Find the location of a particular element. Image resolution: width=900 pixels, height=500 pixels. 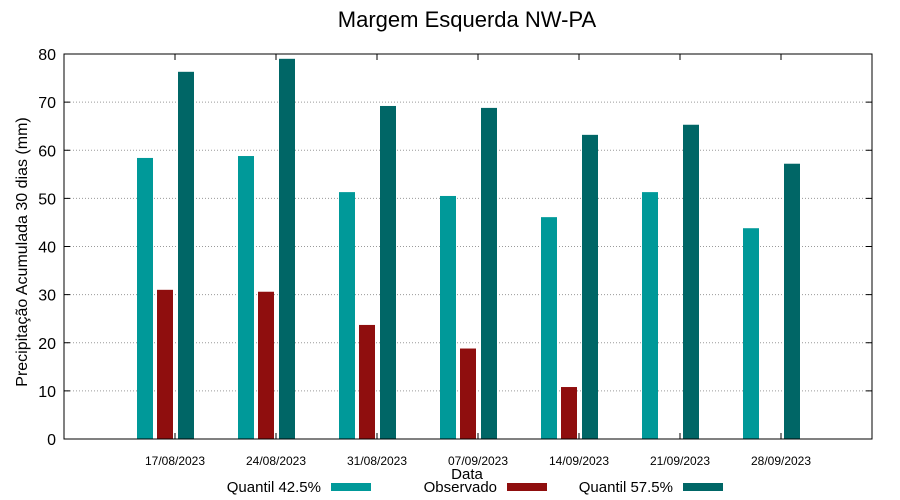

y-tick-label: 20 is located at coordinates (47, 344).